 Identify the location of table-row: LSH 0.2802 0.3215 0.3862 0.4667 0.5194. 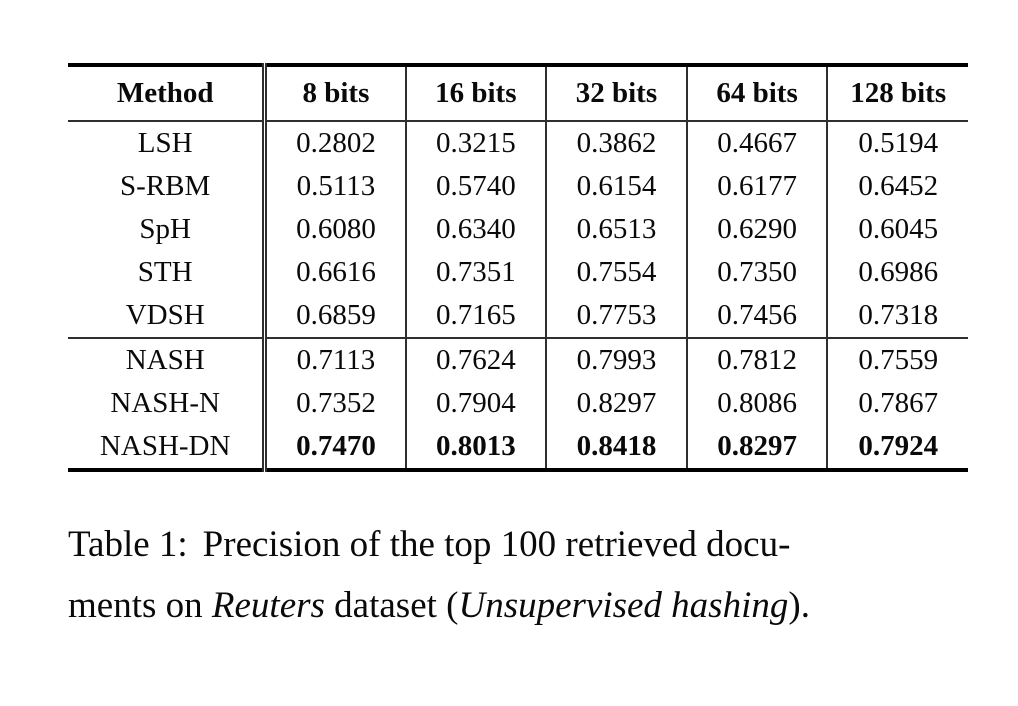
(518, 143).